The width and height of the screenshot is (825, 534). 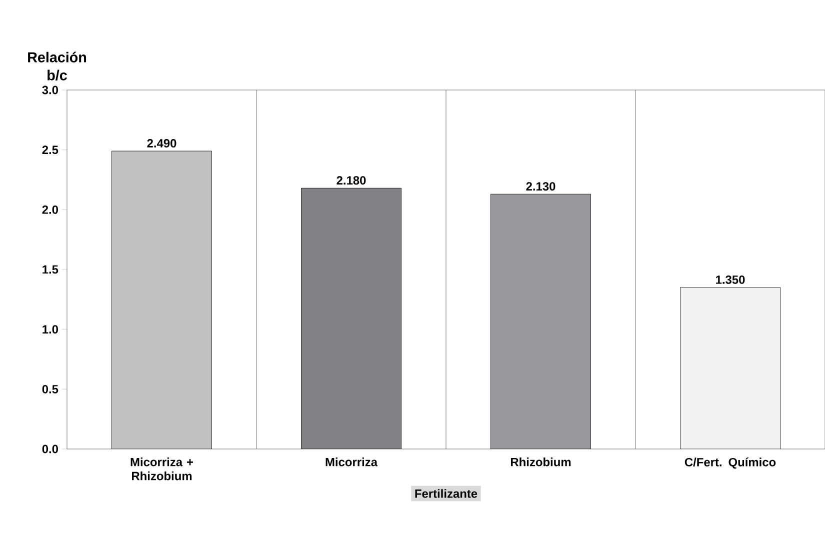 I want to click on data-label: 2.130, so click(x=541, y=186).